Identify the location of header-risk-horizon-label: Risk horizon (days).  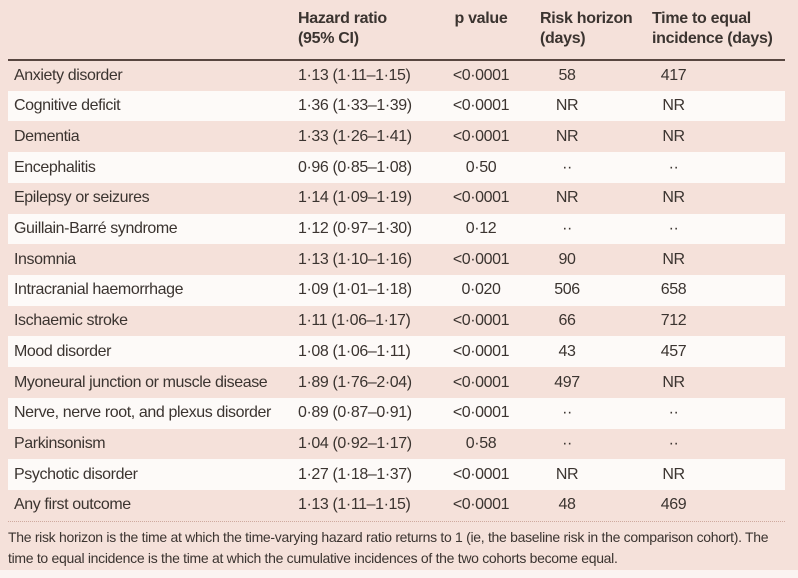
(586, 28).